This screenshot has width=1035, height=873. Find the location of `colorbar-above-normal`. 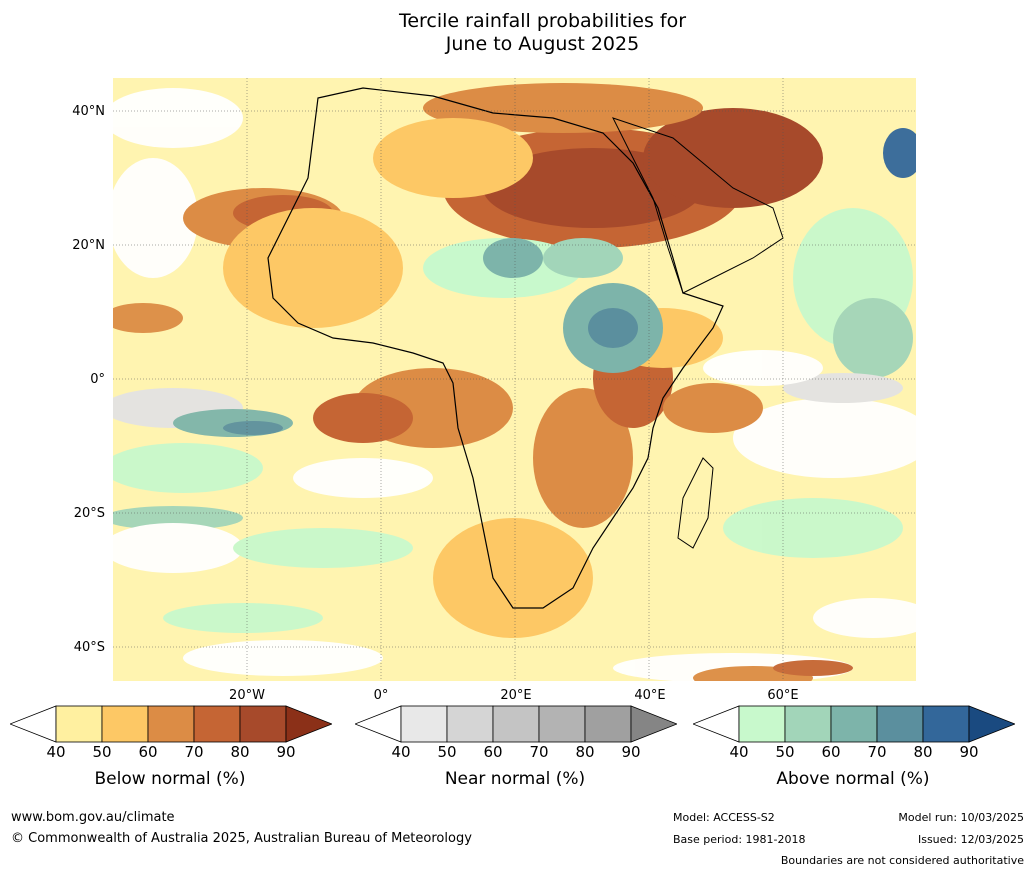

colorbar-above-normal is located at coordinates (854, 724).